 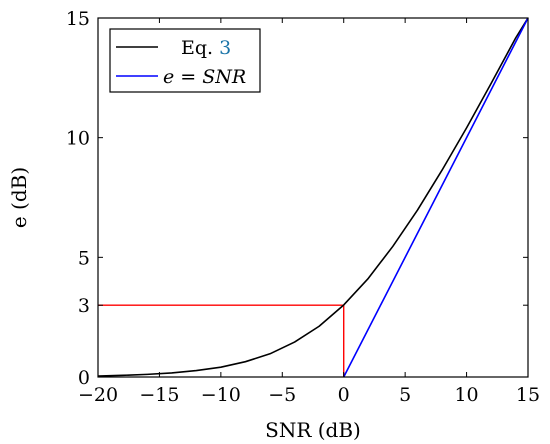 What do you see at coordinates (282, 395) in the screenshot?
I see `x-tick-label: −5` at bounding box center [282, 395].